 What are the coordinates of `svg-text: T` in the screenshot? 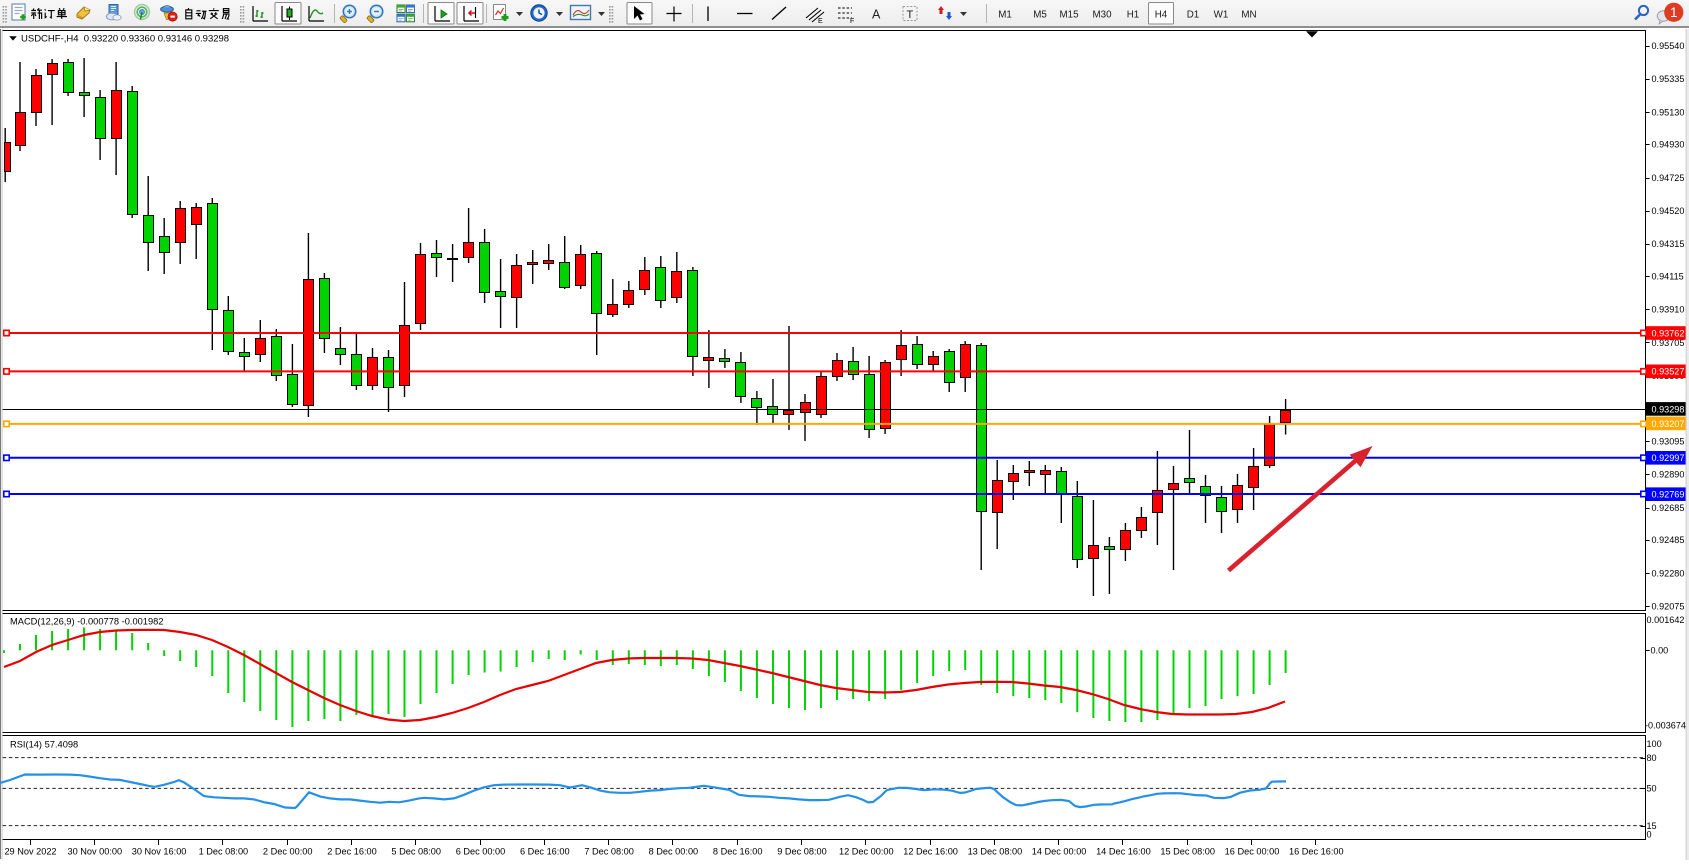 It's located at (910, 15).